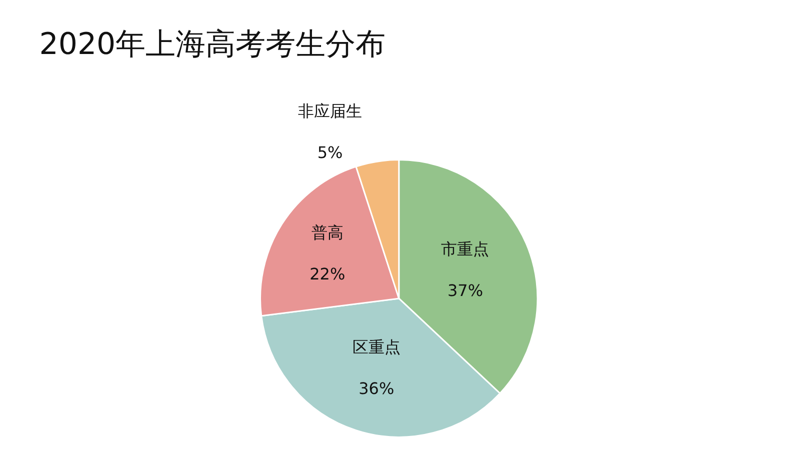 This screenshot has height=470, width=786. What do you see at coordinates (465, 290) in the screenshot?
I see `data-label: 37%` at bounding box center [465, 290].